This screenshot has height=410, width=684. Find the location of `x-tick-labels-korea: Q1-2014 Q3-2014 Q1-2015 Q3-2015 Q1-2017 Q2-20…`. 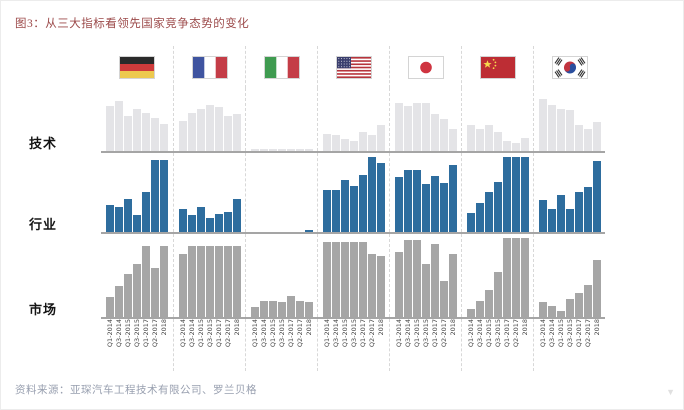

x-tick-labels-korea: Q1-2014 Q3-2014 Q1-2015 Q3-2015 Q1-2017 Q2-20… is located at coordinates (569, 345).